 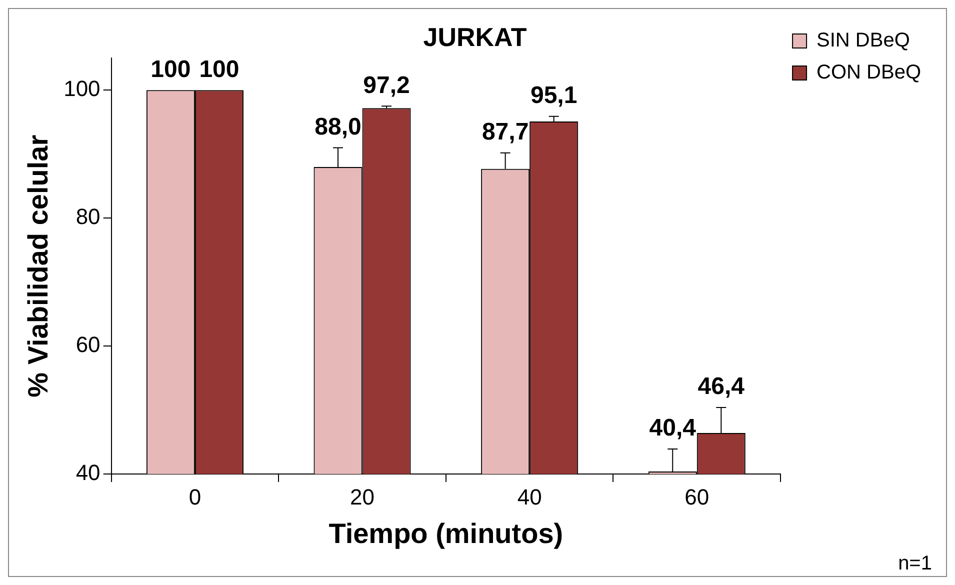 I want to click on data-label: 87,7, so click(x=505, y=132).